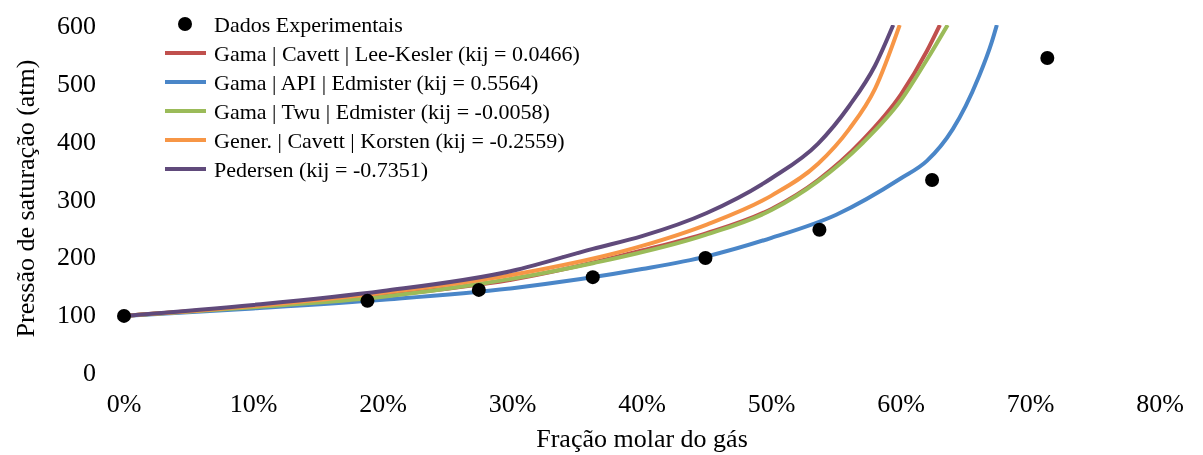 This screenshot has height=455, width=1203. Describe the element at coordinates (642, 403) in the screenshot. I see `x-tick-label: 40%` at that location.